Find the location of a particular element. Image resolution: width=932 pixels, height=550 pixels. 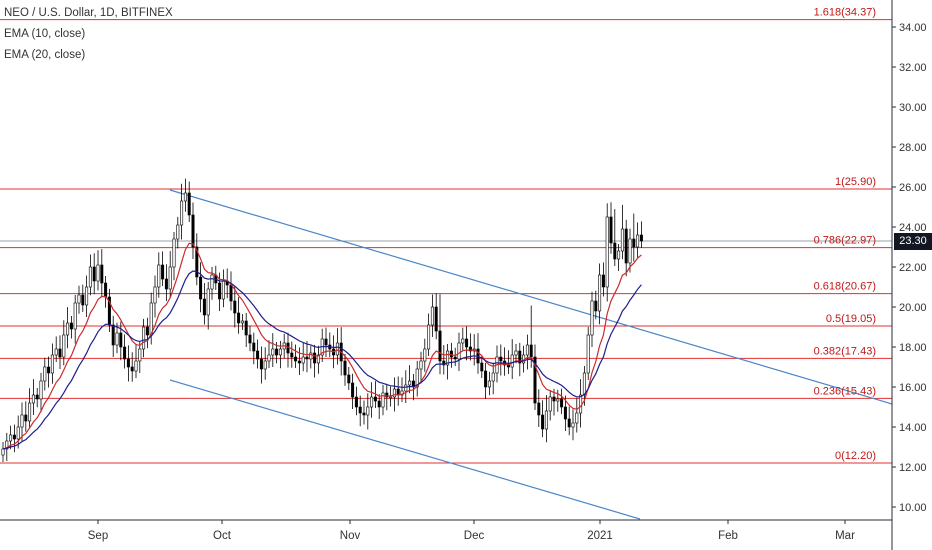

y-tick-label: 24.00 is located at coordinates (913, 228).